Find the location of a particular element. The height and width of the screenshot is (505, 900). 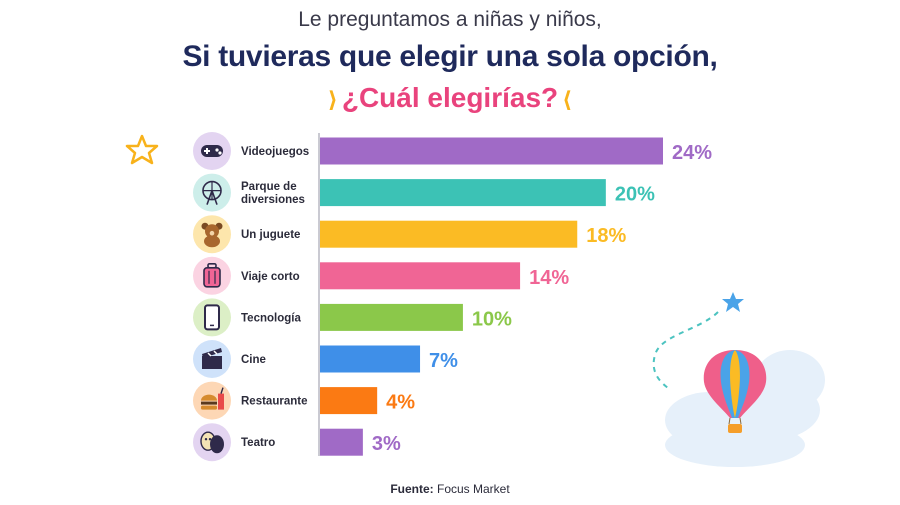

category-label-line: Tecnología is located at coordinates (271, 318).